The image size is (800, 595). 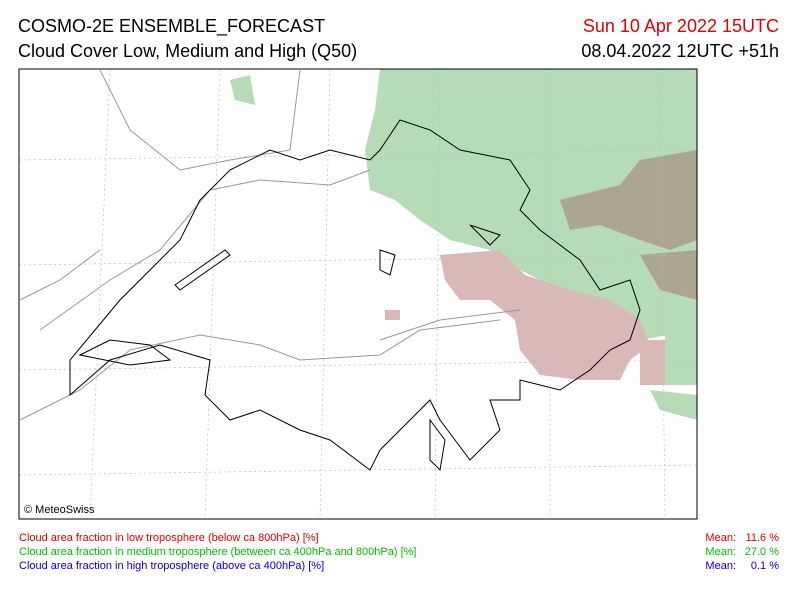 What do you see at coordinates (763, 538) in the screenshot?
I see `mean-value: 11.6 %` at bounding box center [763, 538].